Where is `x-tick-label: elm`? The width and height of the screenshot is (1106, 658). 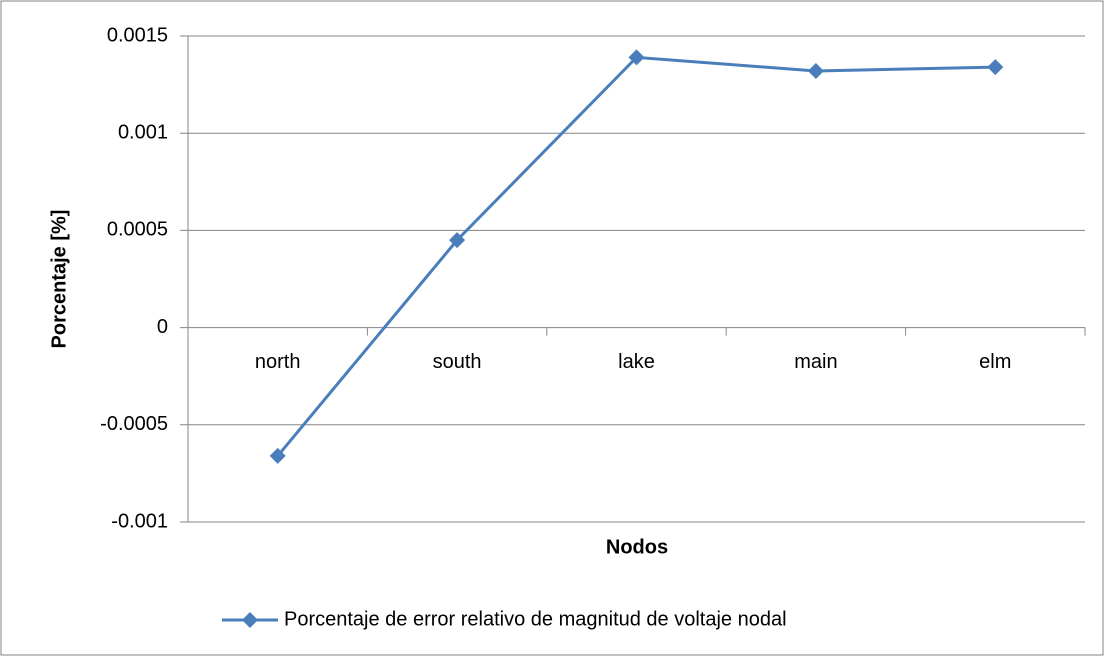 x-tick-label: elm is located at coordinates (995, 362).